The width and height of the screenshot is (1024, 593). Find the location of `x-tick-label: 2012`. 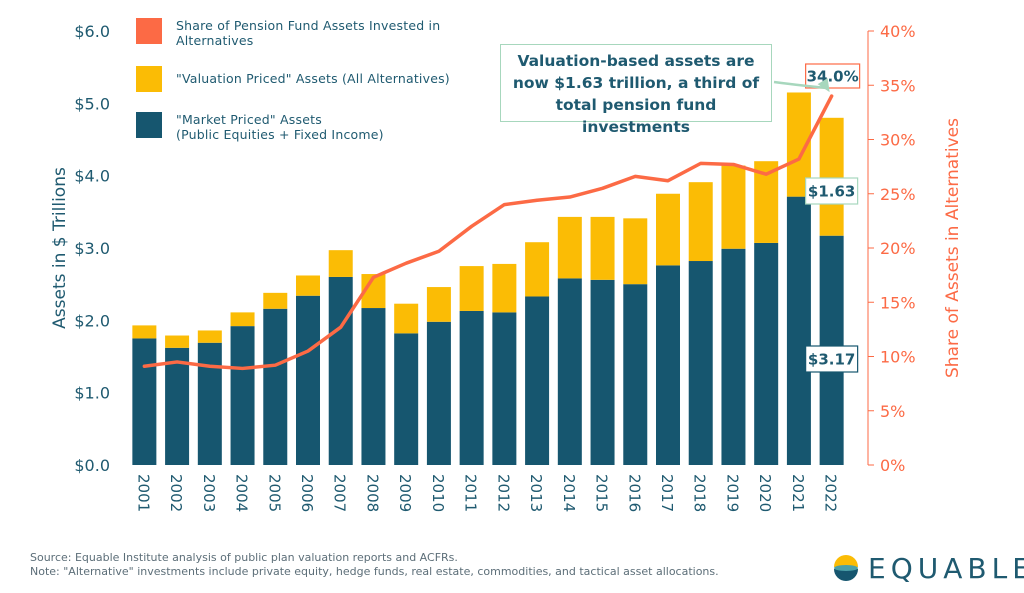

x-tick-label: 2012 is located at coordinates (503, 493).